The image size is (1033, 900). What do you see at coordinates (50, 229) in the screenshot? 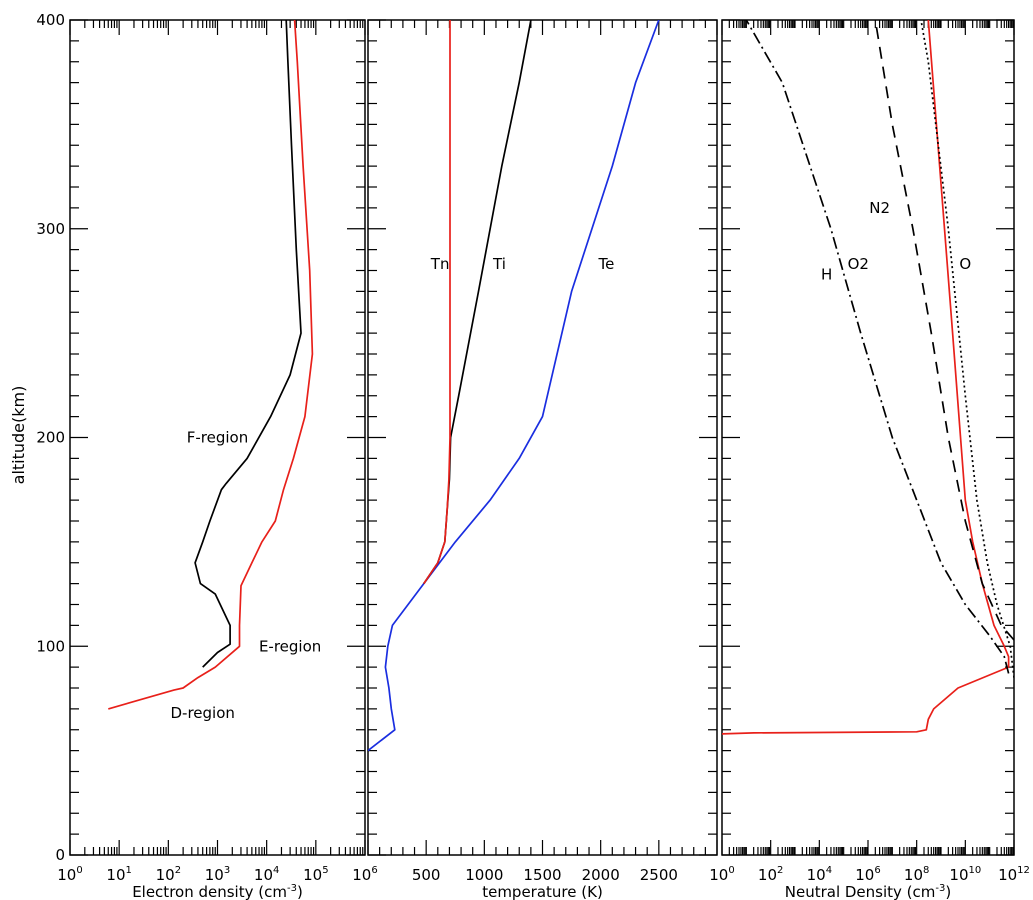
I see `y-tick-label: 300` at bounding box center [50, 229].